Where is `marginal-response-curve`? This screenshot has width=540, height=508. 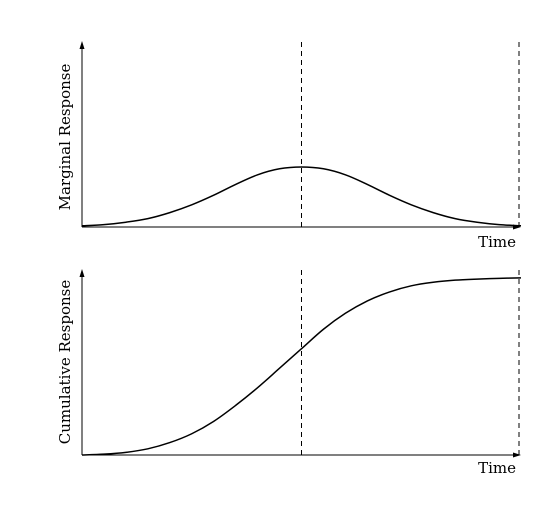
marginal-response-curve is located at coordinates (301, 196).